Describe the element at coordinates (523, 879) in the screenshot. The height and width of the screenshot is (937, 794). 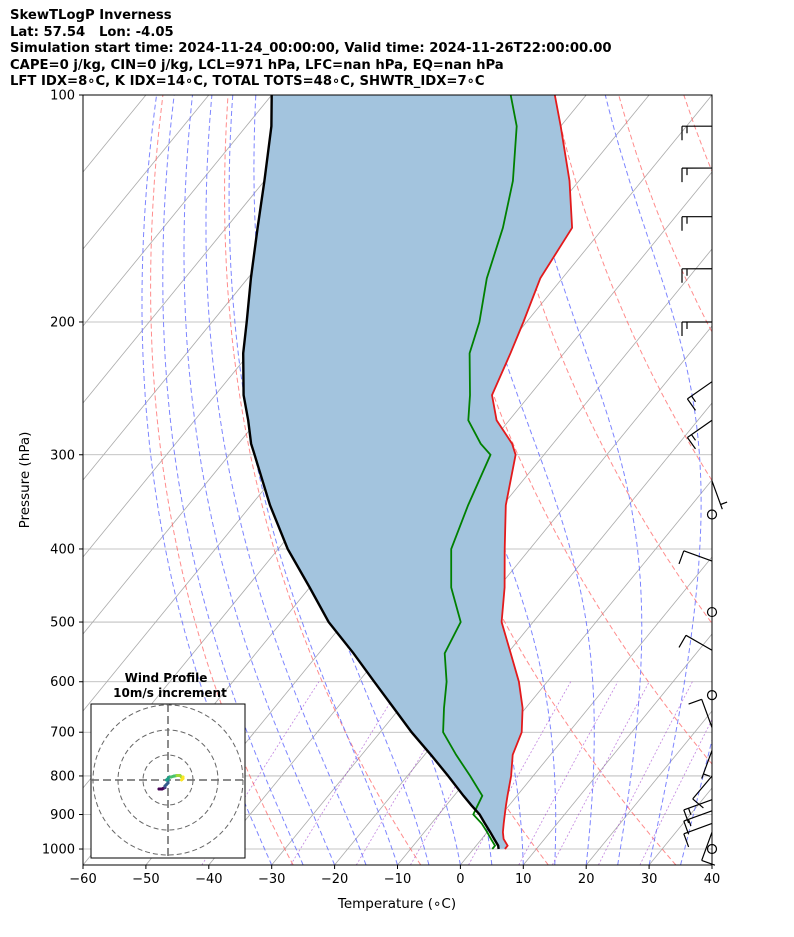
I see `x-tick-label: 10` at that location.